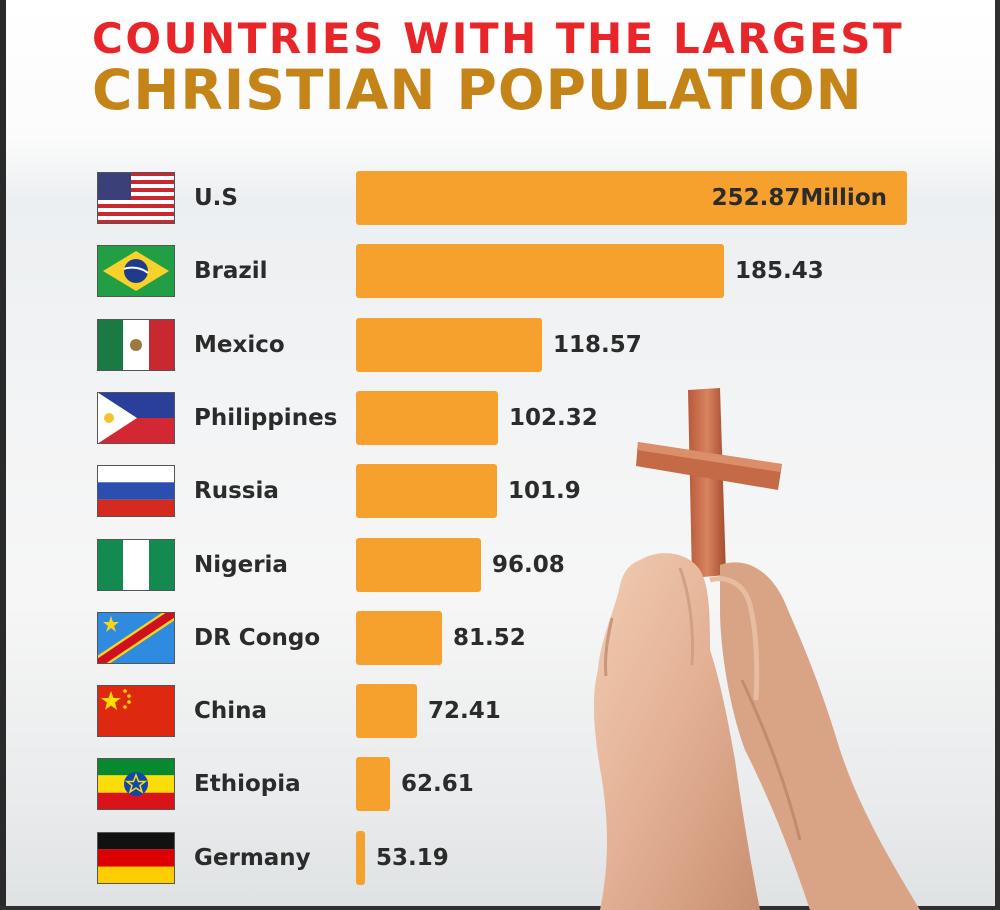 This screenshot has width=1000, height=910. Describe the element at coordinates (597, 345) in the screenshot. I see `value-label: 118.57` at that location.